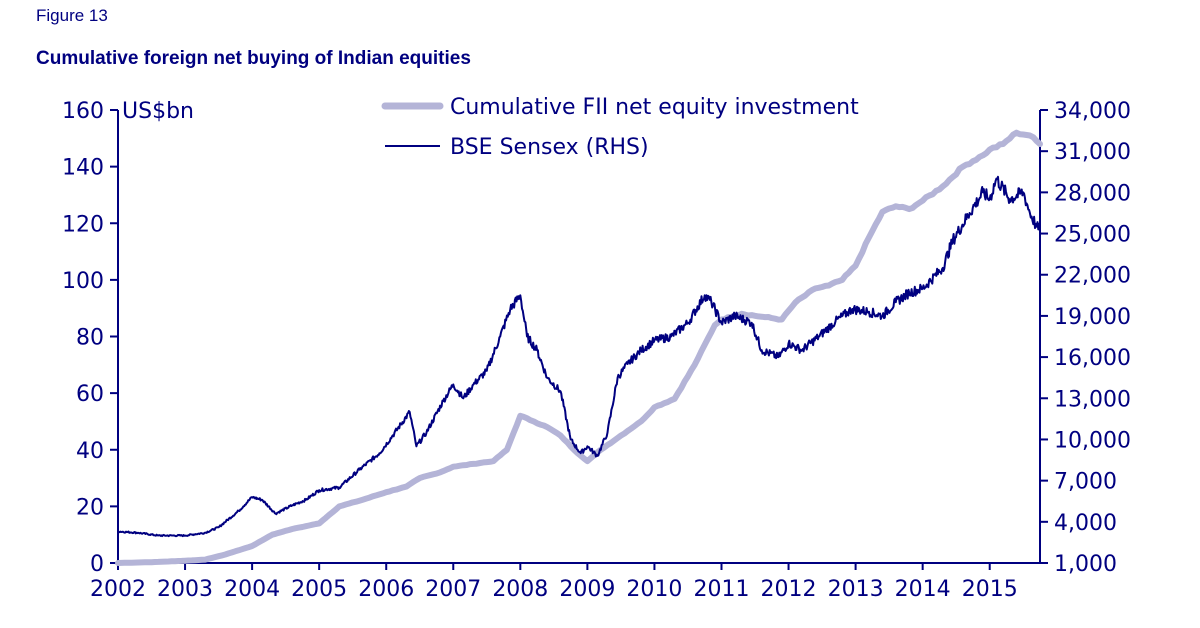 The height and width of the screenshot is (628, 1200). What do you see at coordinates (1092, 358) in the screenshot?
I see `right-tick-label: 16,000` at bounding box center [1092, 358].